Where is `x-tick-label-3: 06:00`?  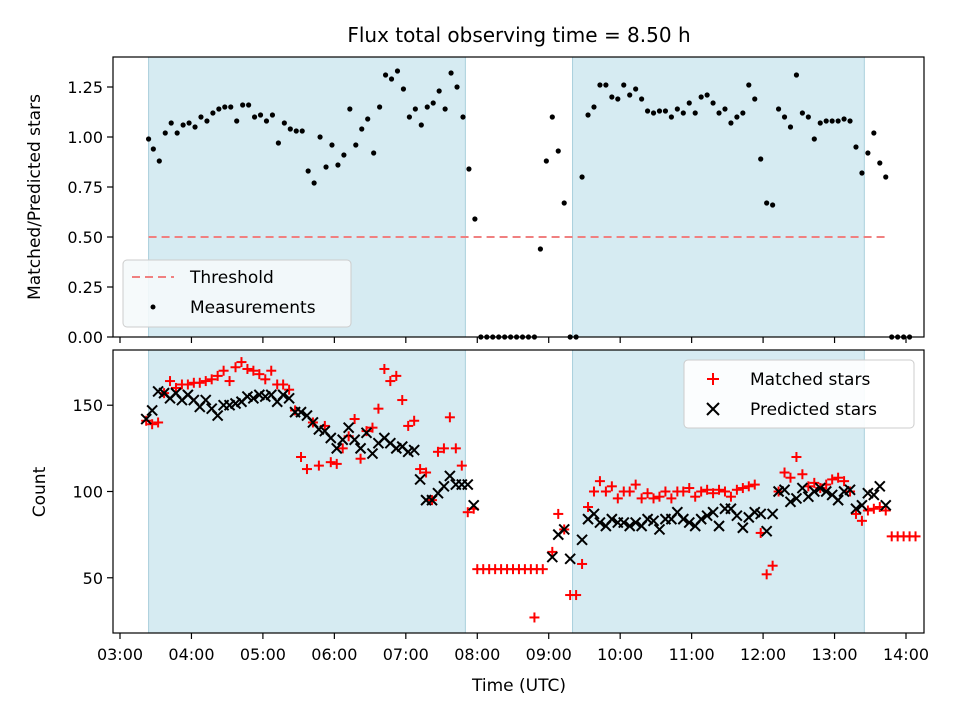 x-tick-label-3: 06:00 is located at coordinates (334, 654).